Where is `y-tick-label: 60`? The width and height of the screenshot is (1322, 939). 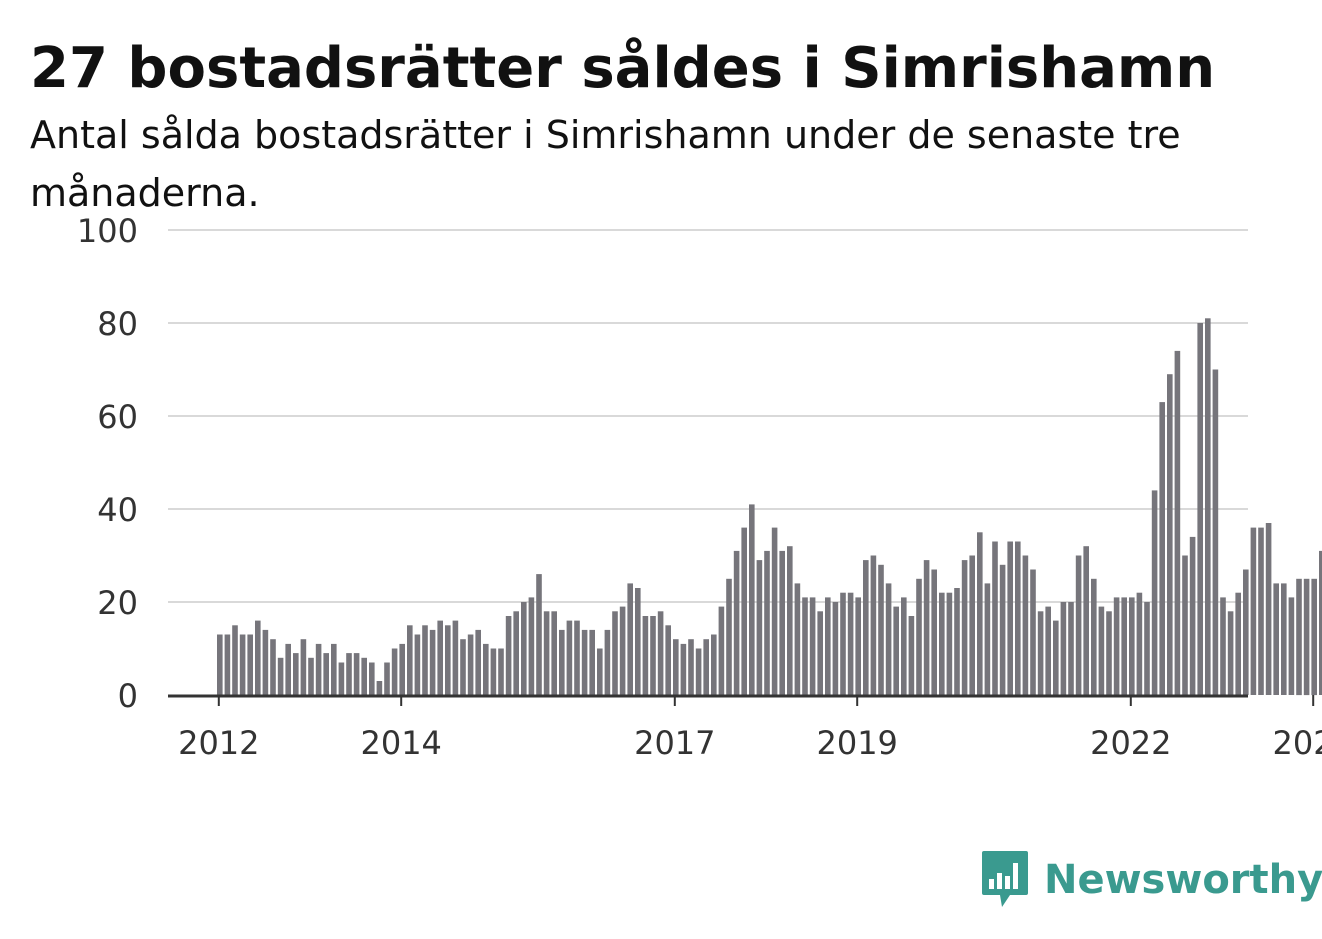
y-tick-label: 60 is located at coordinates (117, 417).